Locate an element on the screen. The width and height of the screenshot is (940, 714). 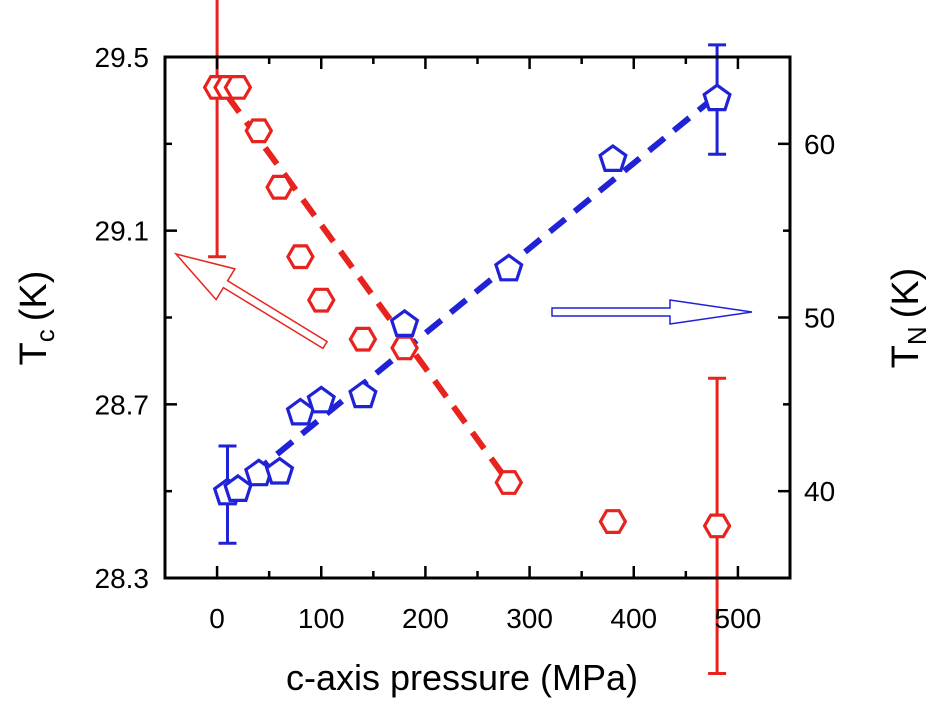
x-tick-label: 200 is located at coordinates (425, 618).